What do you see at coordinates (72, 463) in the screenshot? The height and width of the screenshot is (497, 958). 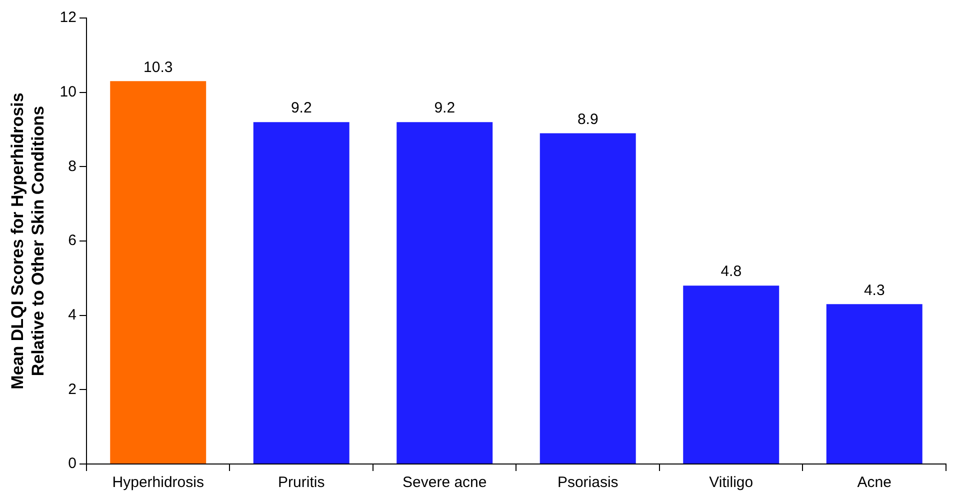 I see `y-tick-label: 0` at bounding box center [72, 463].